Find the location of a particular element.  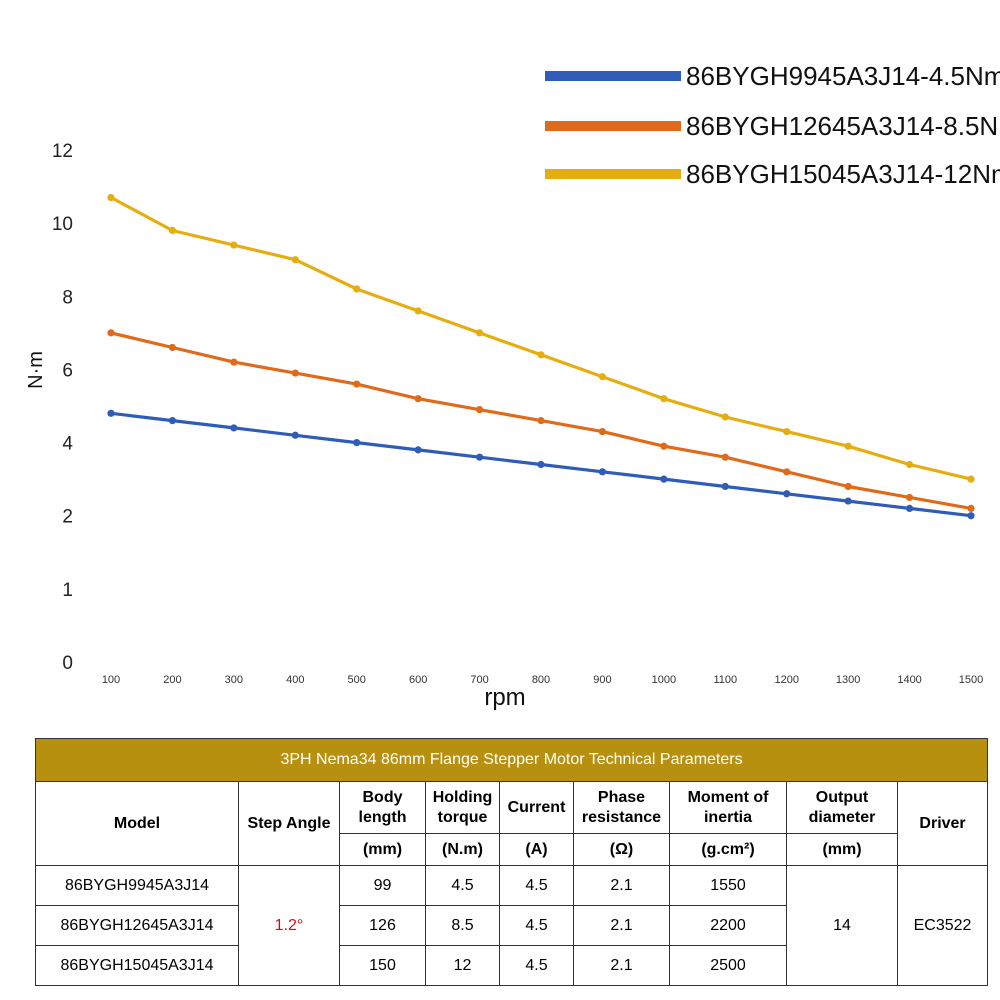

cell-body-length: 126 is located at coordinates (382, 925).